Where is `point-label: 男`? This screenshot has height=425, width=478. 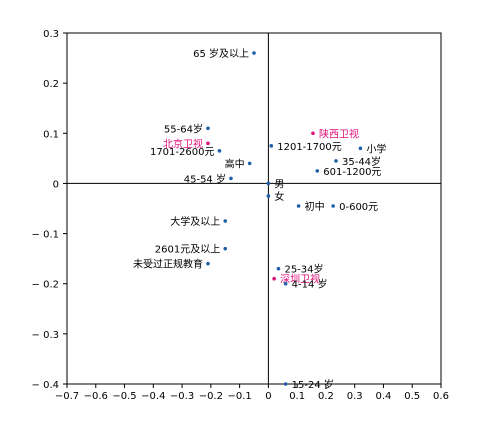
point-label: 男 is located at coordinates (279, 184).